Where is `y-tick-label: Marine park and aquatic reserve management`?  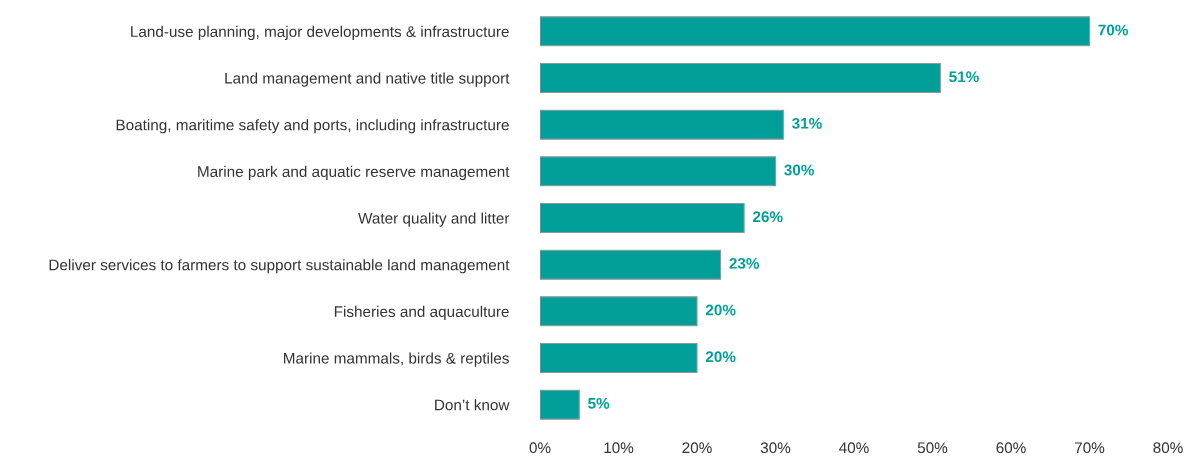
y-tick-label: Marine park and aquatic reserve management is located at coordinates (354, 173).